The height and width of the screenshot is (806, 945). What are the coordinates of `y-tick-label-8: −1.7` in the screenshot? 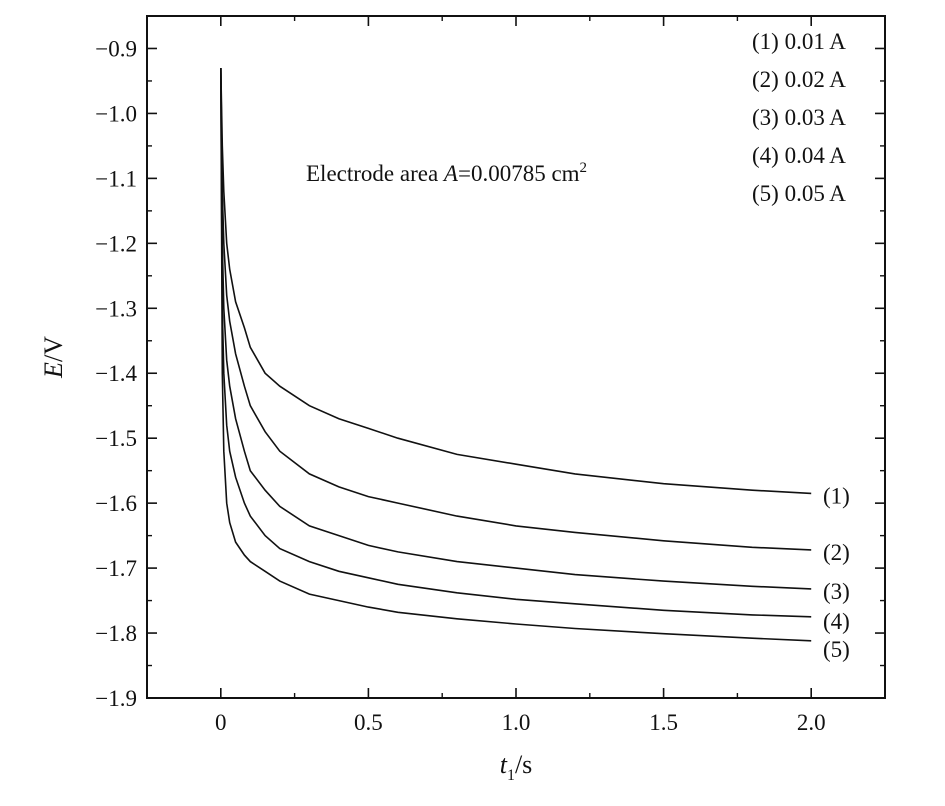 It's located at (116, 568).